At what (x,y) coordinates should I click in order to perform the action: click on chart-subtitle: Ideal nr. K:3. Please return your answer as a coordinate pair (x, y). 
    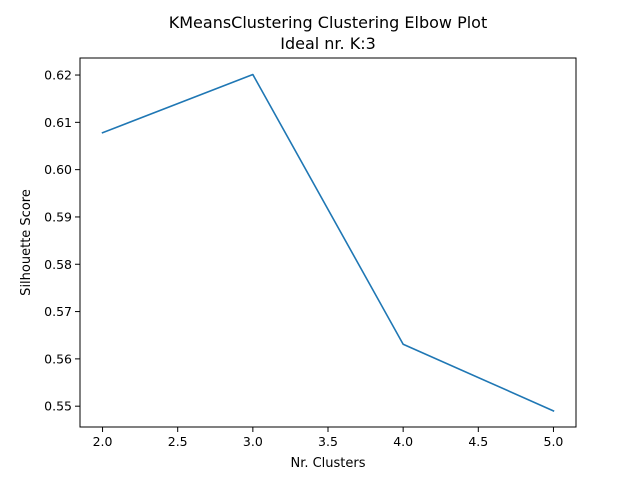
    Looking at the image, I should click on (328, 43).